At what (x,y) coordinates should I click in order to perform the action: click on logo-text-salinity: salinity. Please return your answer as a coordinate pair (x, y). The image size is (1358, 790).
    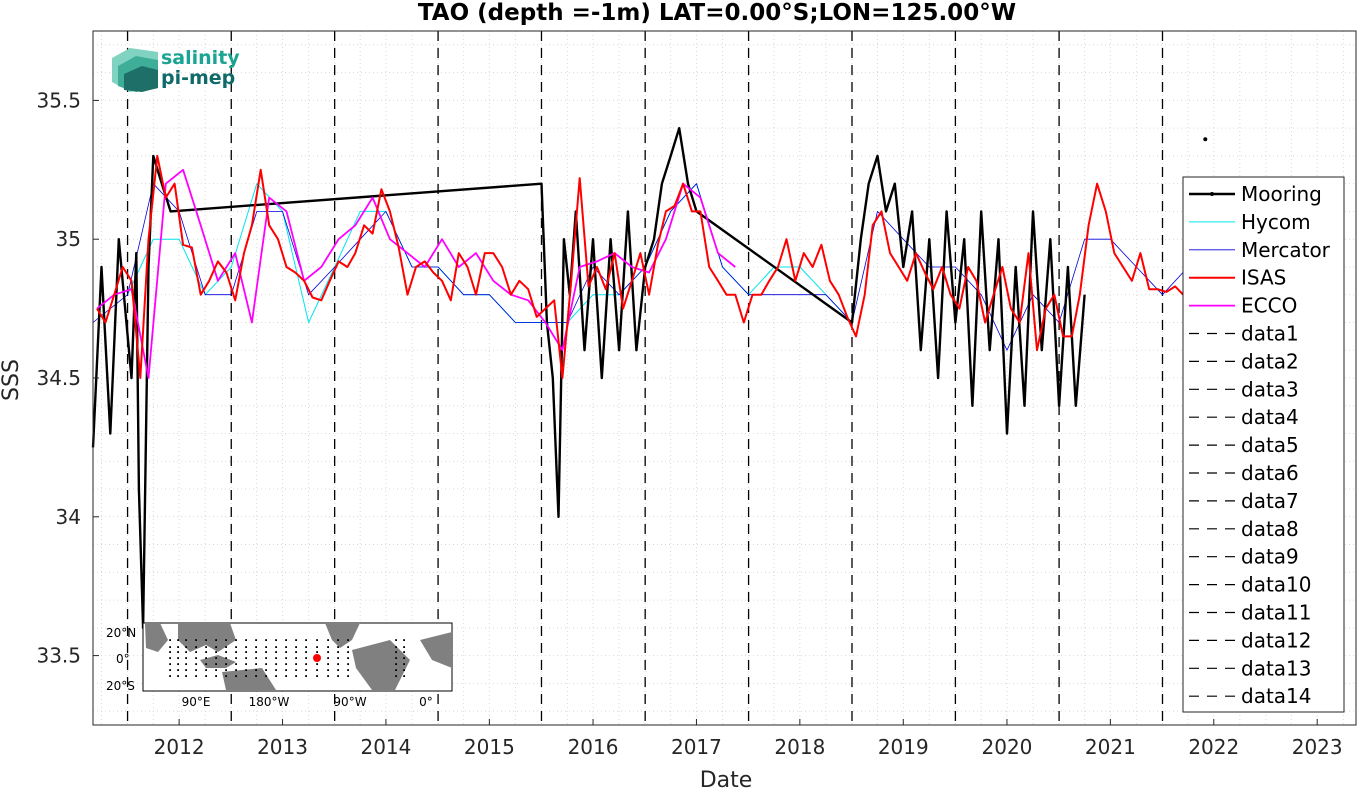
    Looking at the image, I should click on (200, 58).